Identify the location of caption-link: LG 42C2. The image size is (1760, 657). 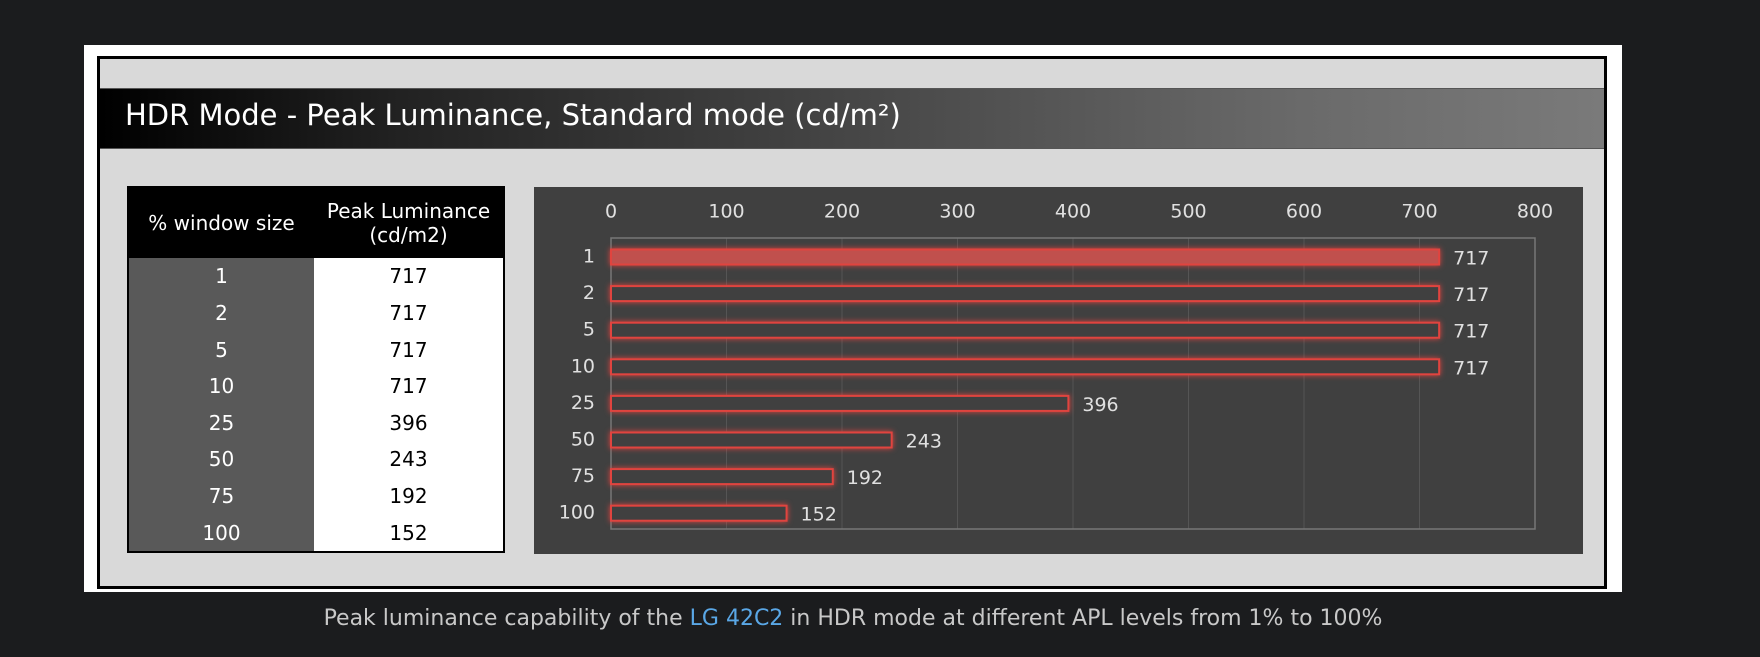
(736, 618).